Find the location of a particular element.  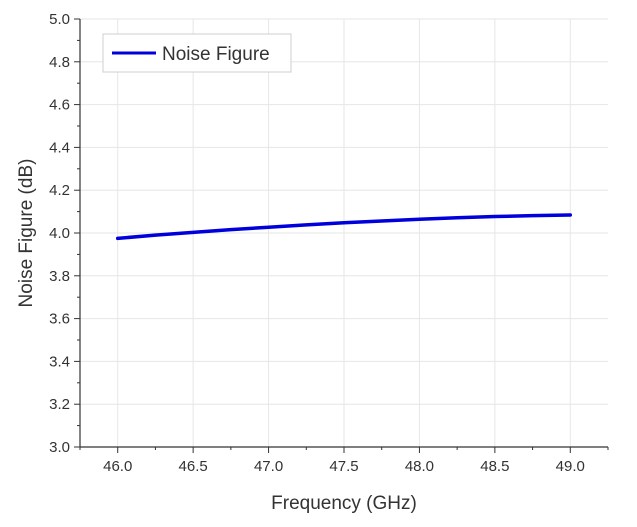

y-tick-label: 4.2 is located at coordinates (59, 190).